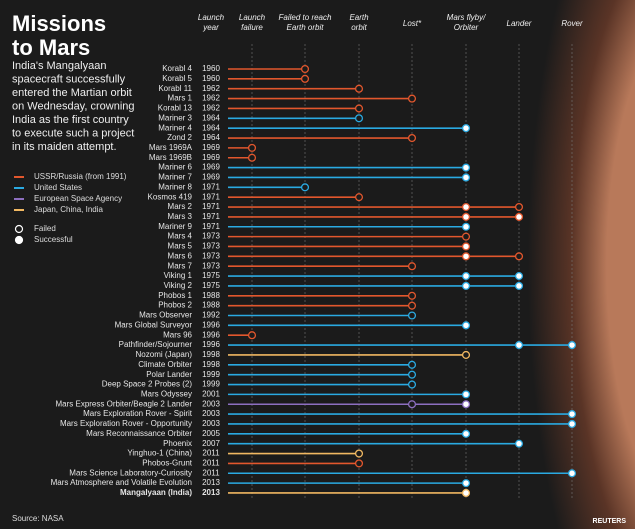 This screenshot has height=529, width=635. What do you see at coordinates (572, 23) in the screenshot?
I see `column-header: Rover` at bounding box center [572, 23].